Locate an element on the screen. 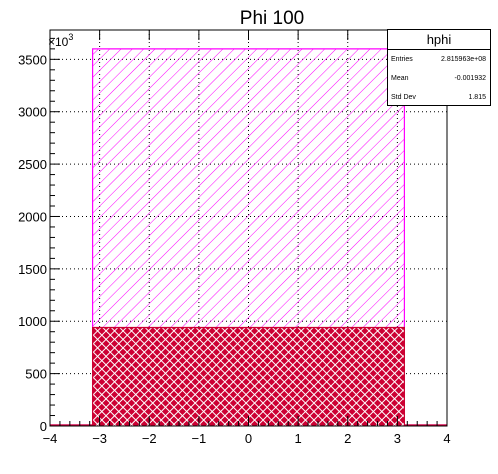 This screenshot has height=474, width=498. x-tick-label: 0 is located at coordinates (248, 438).